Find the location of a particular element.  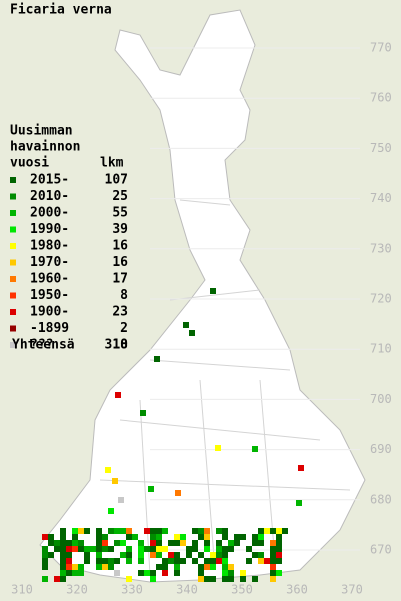

legend-label: 1960- is located at coordinates (49, 279).